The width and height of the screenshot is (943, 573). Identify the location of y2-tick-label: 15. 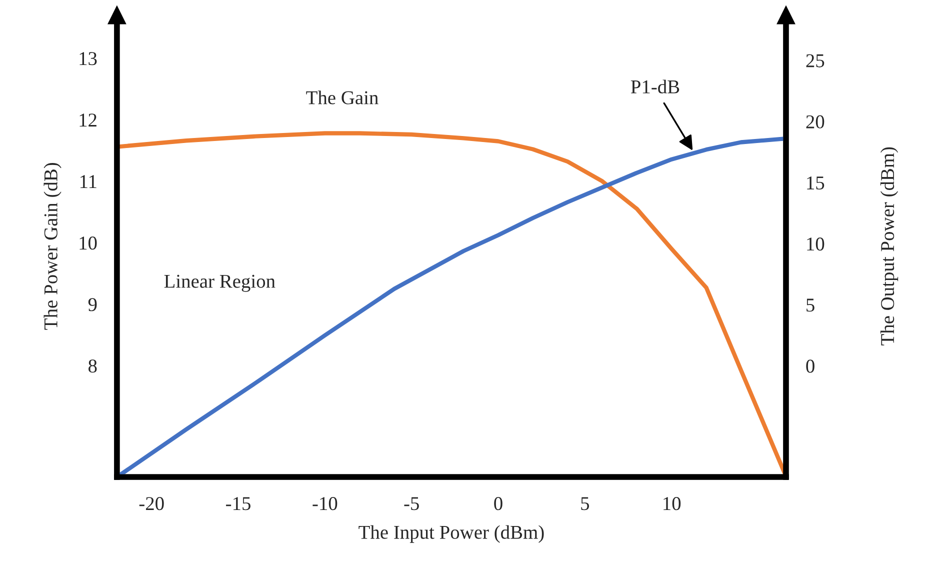
(815, 183).